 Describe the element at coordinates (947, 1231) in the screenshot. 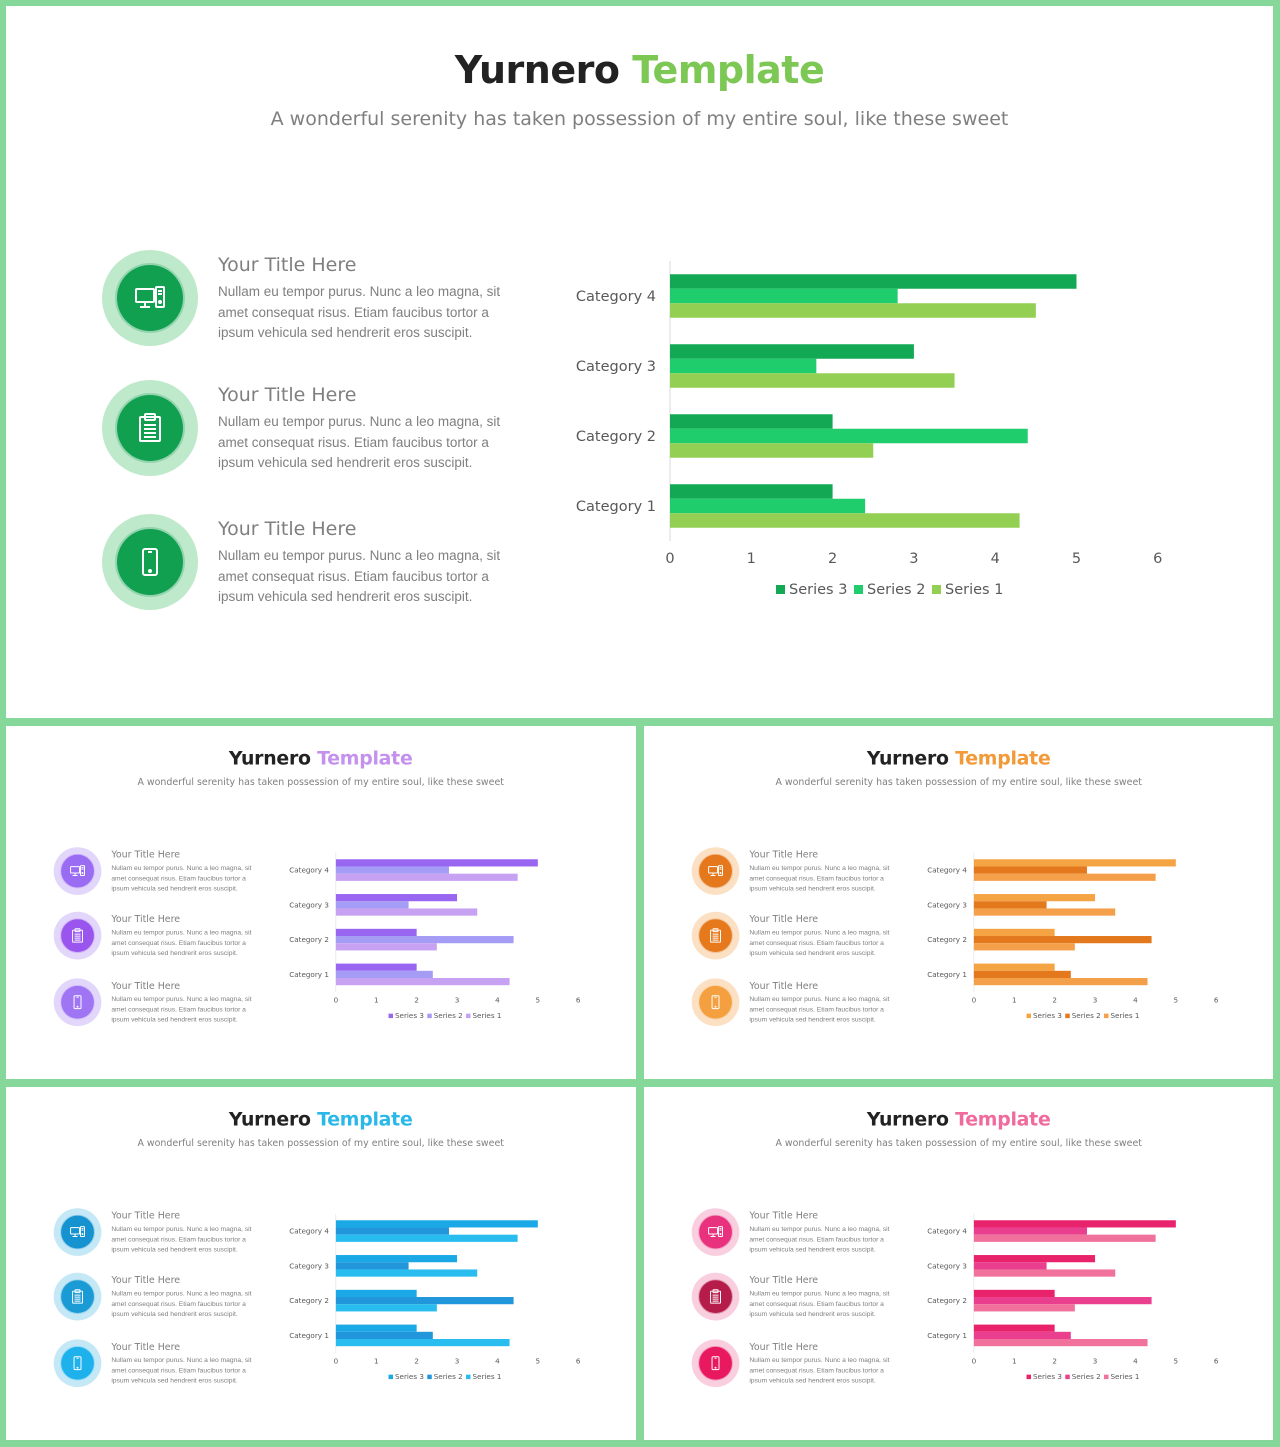

I see `category-label: Category 4` at that location.